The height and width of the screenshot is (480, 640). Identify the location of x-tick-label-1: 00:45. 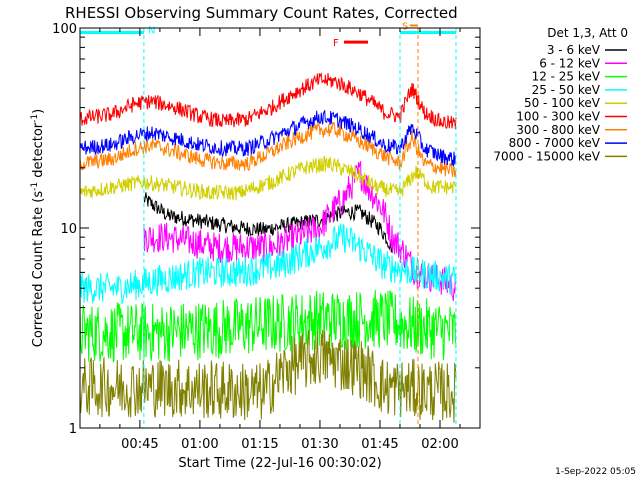
(139, 444).